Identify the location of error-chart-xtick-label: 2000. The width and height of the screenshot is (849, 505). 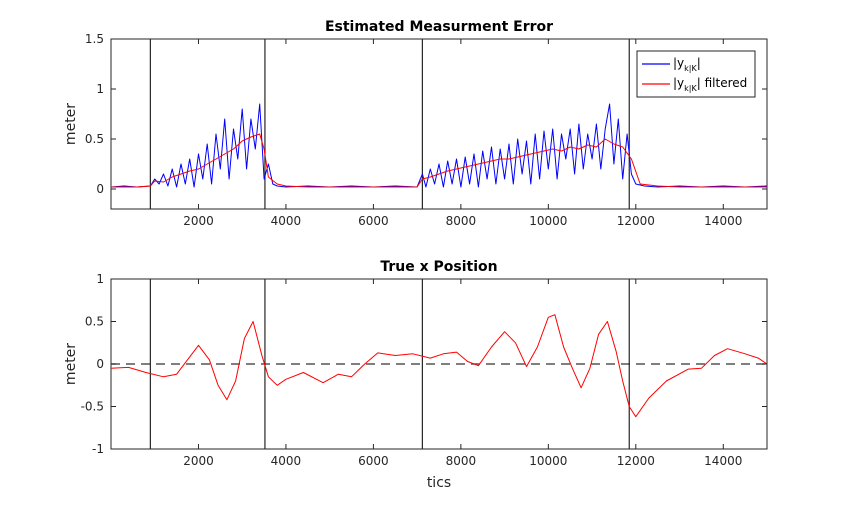
(198, 221).